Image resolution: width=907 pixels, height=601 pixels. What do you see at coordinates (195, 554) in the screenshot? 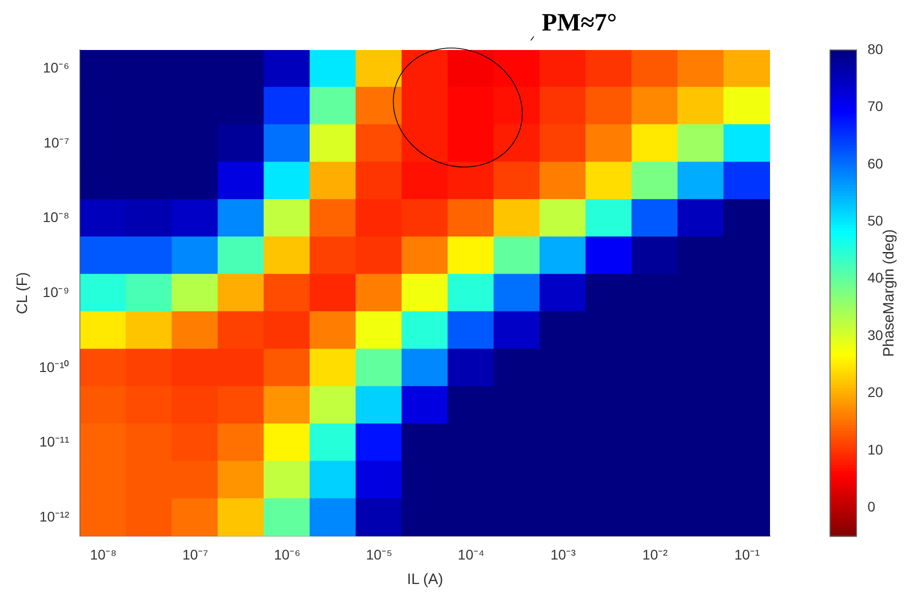
I see `x-tick-label: 10⁻⁷` at bounding box center [195, 554].